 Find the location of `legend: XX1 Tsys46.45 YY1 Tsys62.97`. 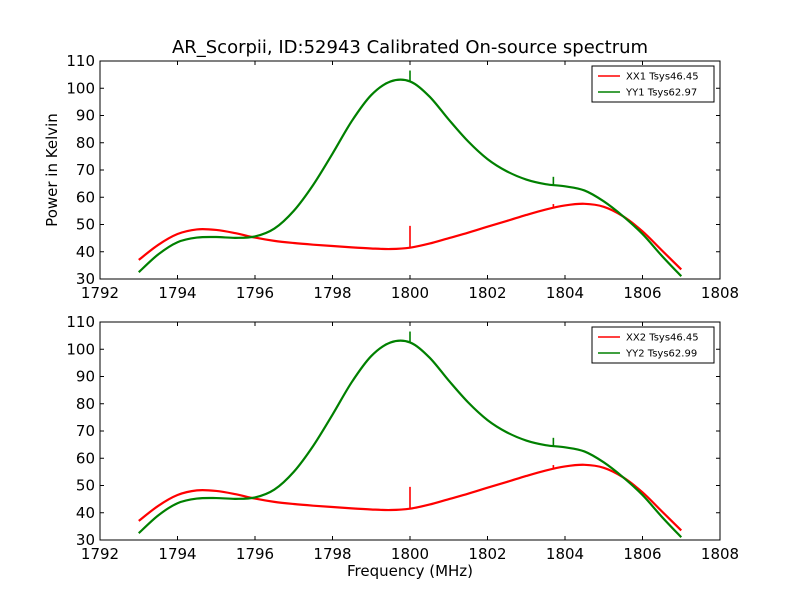

legend: XX1 Tsys46.45 YY1 Tsys62.97 is located at coordinates (653, 84).